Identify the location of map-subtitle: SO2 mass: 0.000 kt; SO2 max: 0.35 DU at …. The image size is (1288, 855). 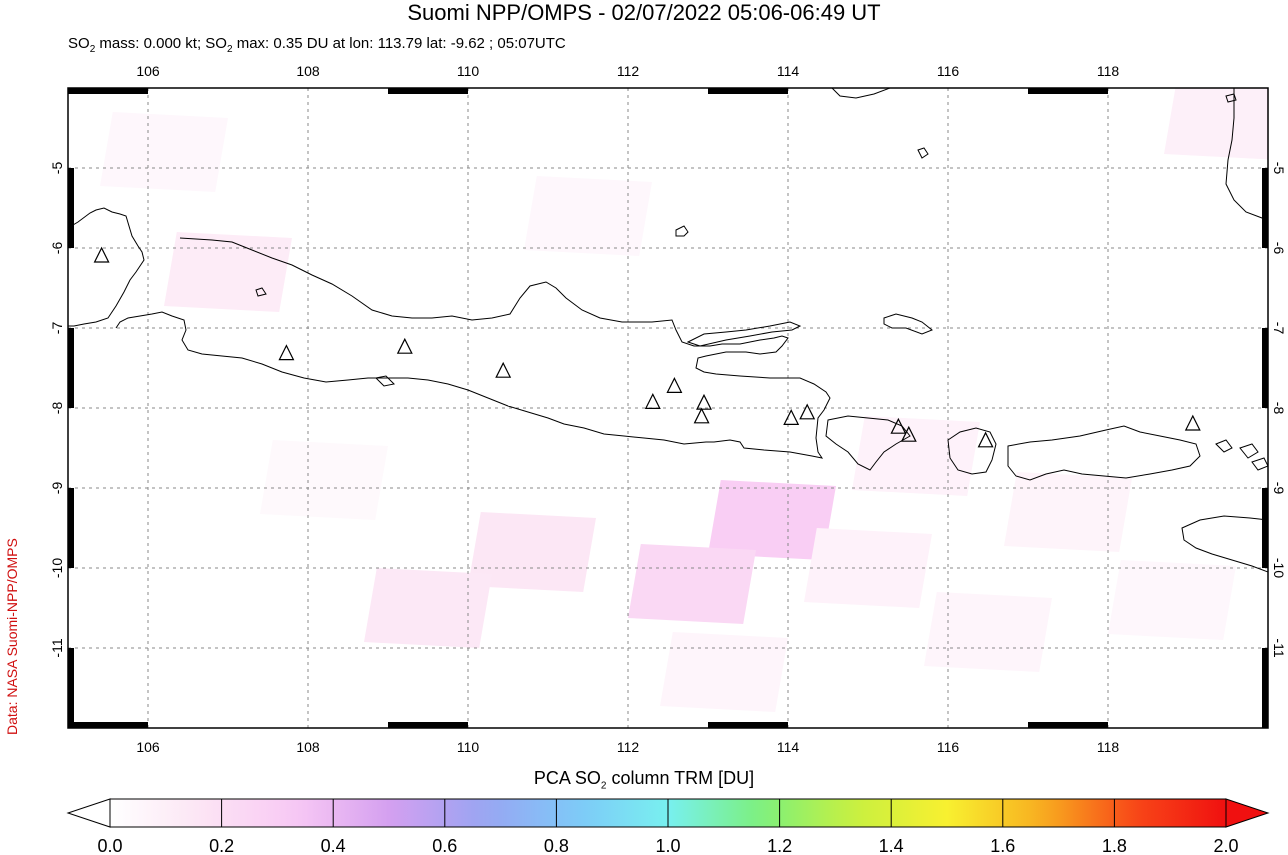
(317, 45).